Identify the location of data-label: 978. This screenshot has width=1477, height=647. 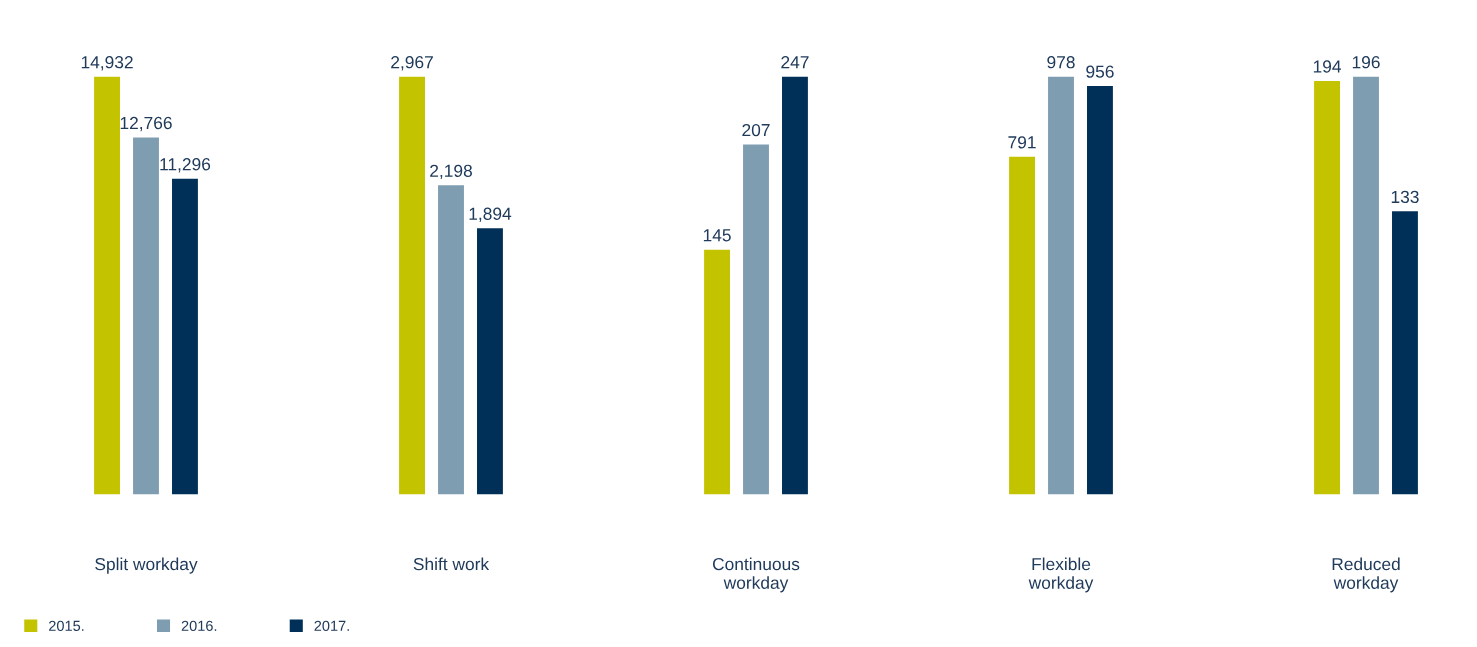
(1061, 62).